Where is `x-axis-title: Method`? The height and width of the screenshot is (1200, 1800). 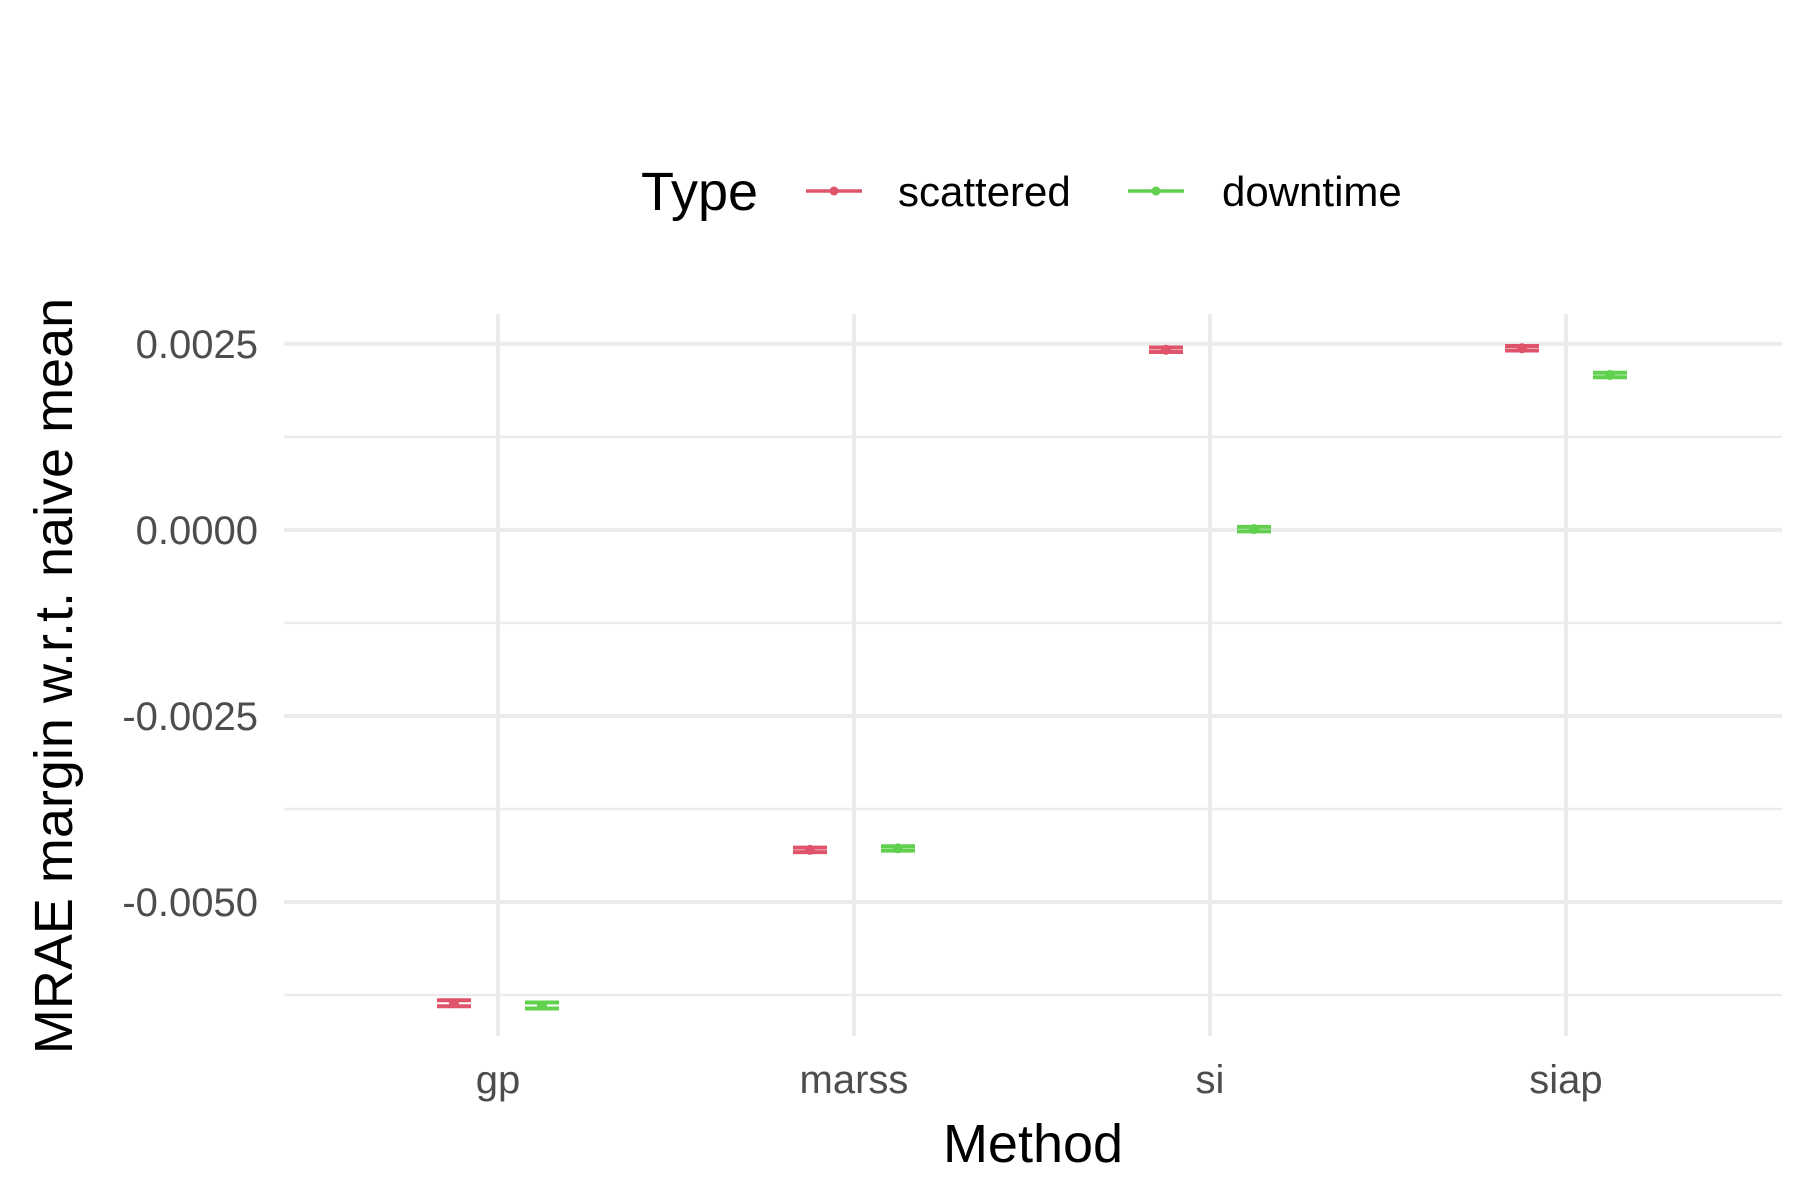
x-axis-title: Method is located at coordinates (1033, 1144).